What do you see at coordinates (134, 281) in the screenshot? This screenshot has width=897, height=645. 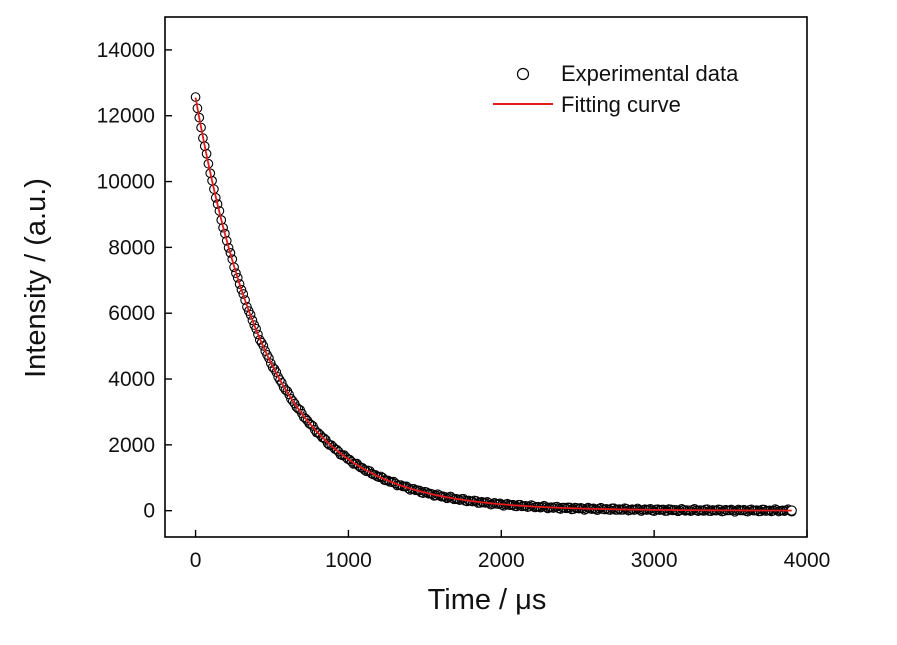 I see `y-axis-ticks: 0 2000 4000 6000 8000 10000 12000 14000` at bounding box center [134, 281].